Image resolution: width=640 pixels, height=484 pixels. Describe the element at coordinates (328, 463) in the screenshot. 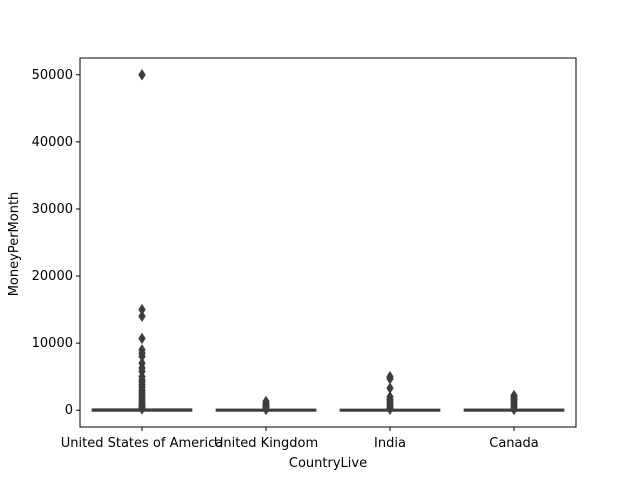

I see `x-axis-label: CountryLive` at that location.